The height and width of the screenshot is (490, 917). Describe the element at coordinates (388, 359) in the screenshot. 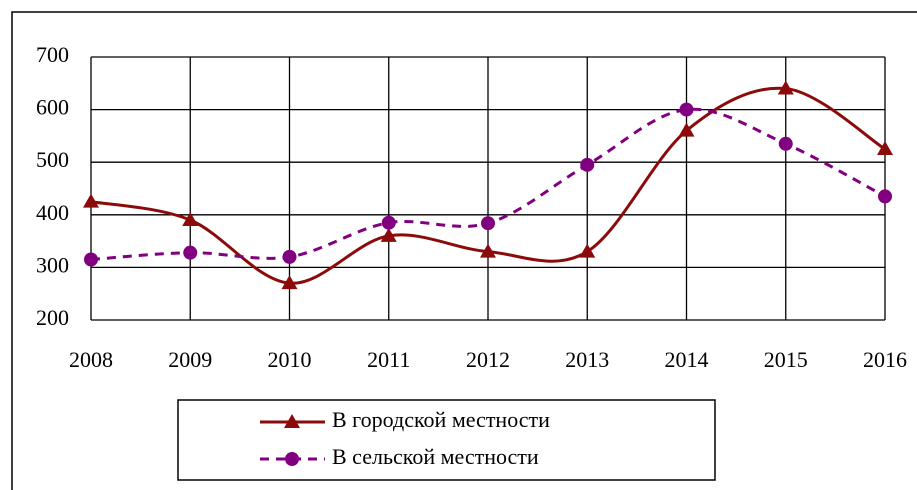

I see `x-tick-label: 2011` at that location.